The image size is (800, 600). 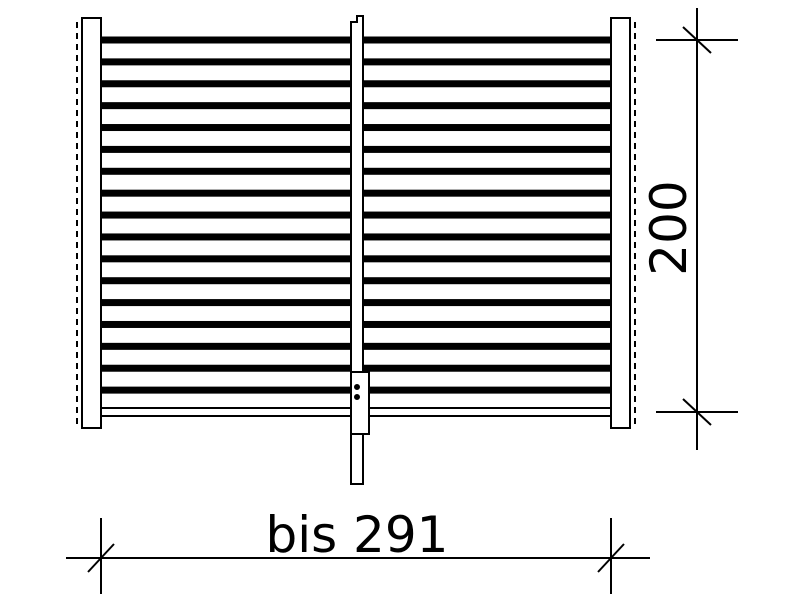 I want to click on height-label: 200, so click(x=669, y=227).